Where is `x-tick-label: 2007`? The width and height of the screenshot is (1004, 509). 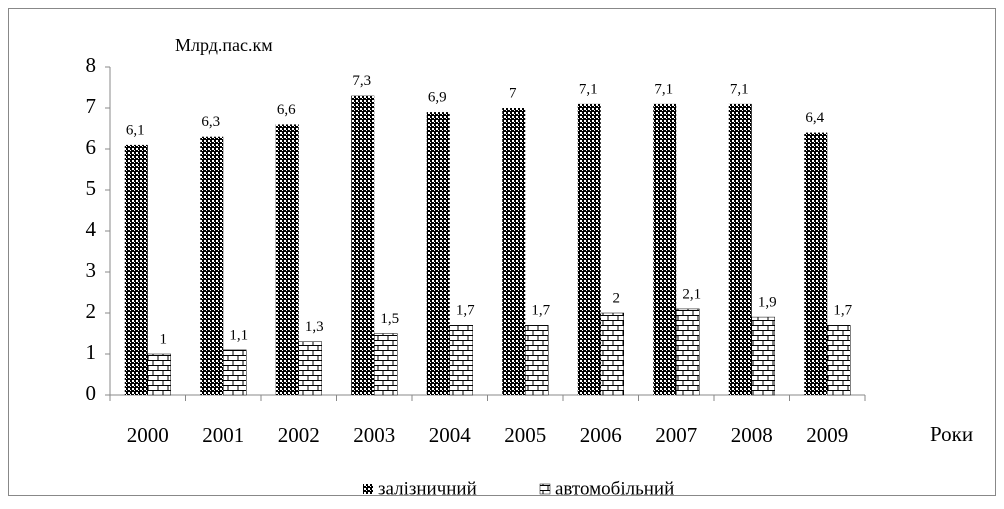 x-tick-label: 2007 is located at coordinates (676, 435).